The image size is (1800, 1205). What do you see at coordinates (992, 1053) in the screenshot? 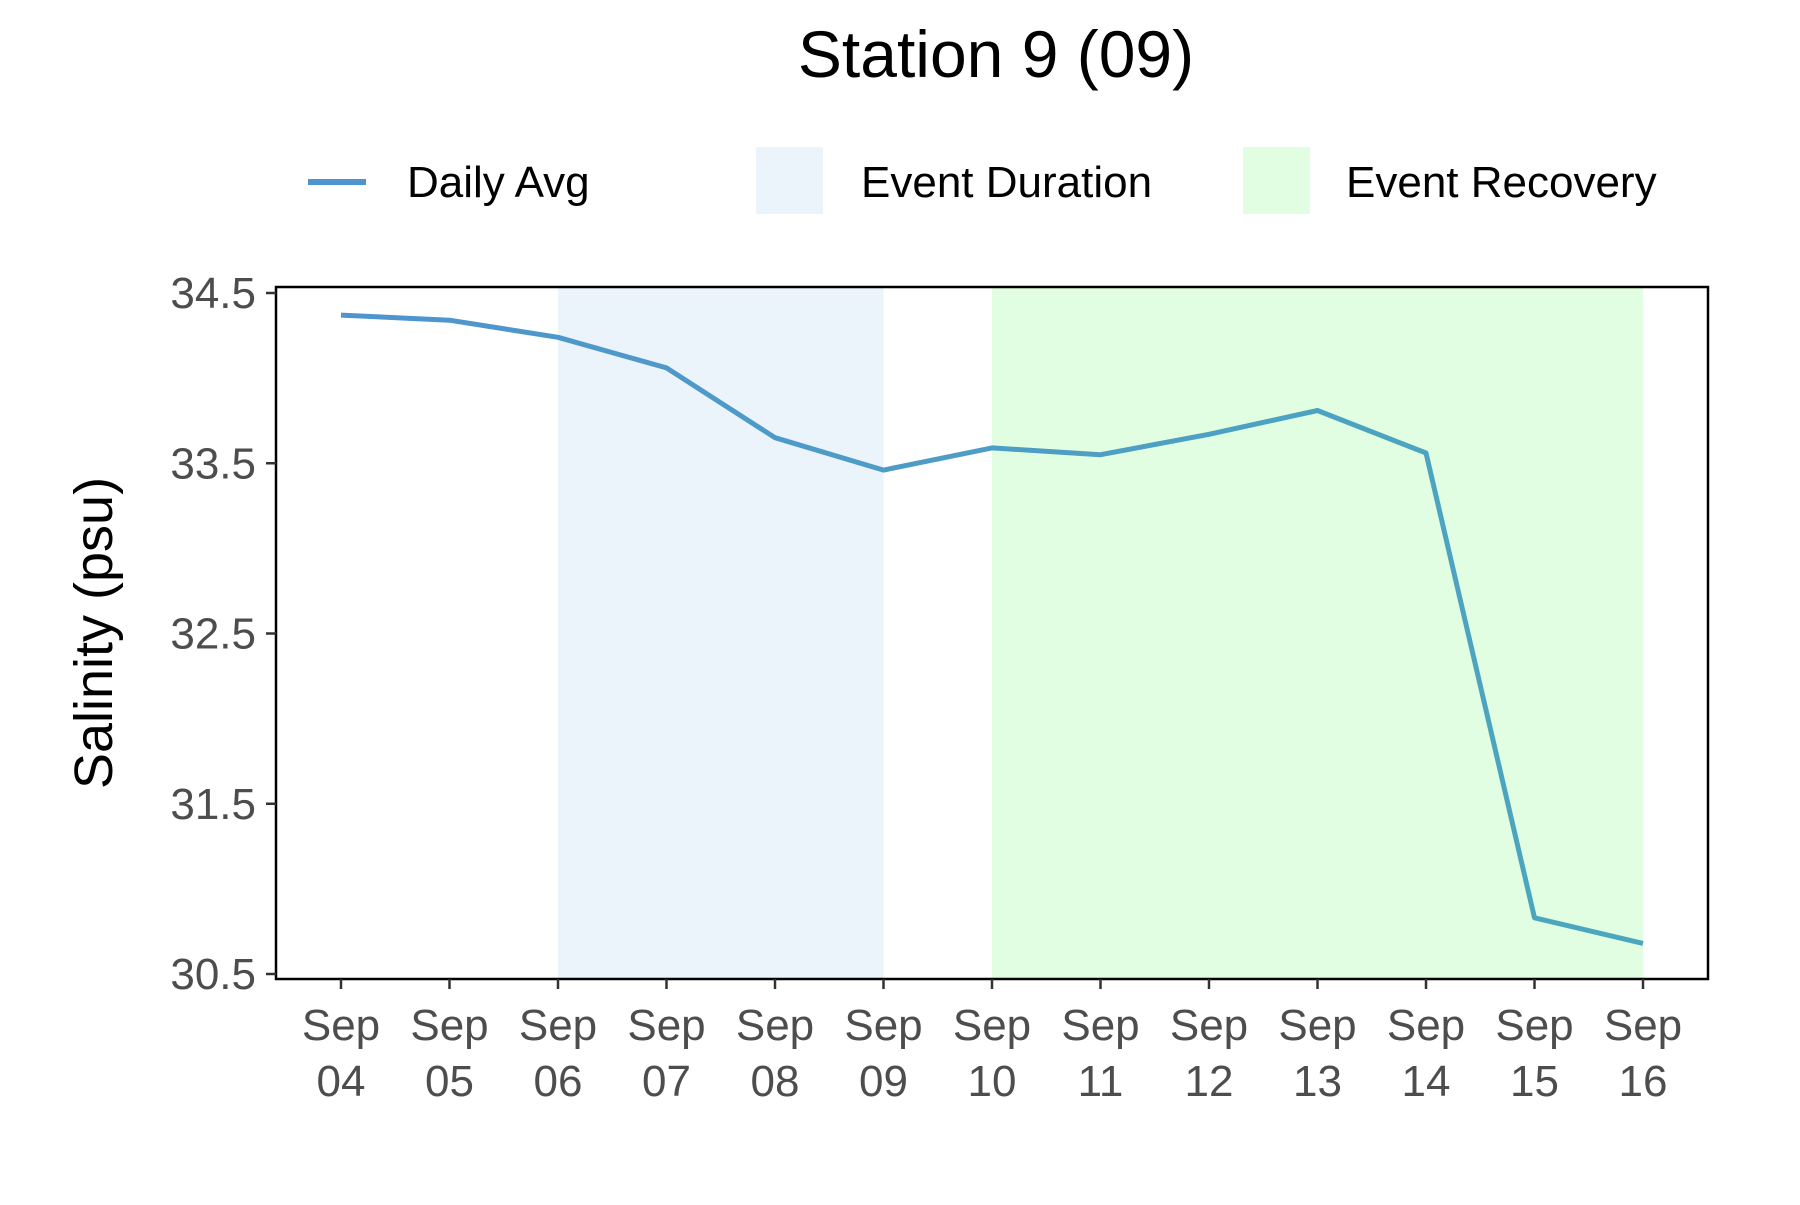
I see `x-tick-label: Sep 10` at bounding box center [992, 1053].